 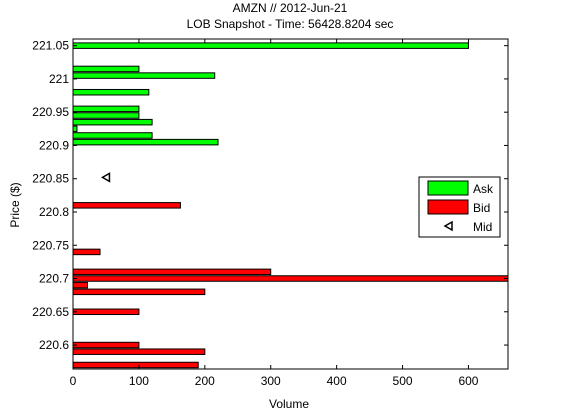 What do you see at coordinates (483, 189) in the screenshot?
I see `legend-label-ask: Ask` at bounding box center [483, 189].